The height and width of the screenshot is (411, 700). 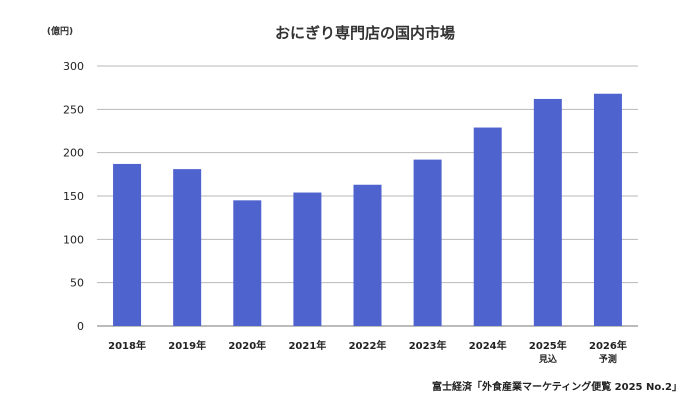 I want to click on bar-2018年, so click(x=127, y=244).